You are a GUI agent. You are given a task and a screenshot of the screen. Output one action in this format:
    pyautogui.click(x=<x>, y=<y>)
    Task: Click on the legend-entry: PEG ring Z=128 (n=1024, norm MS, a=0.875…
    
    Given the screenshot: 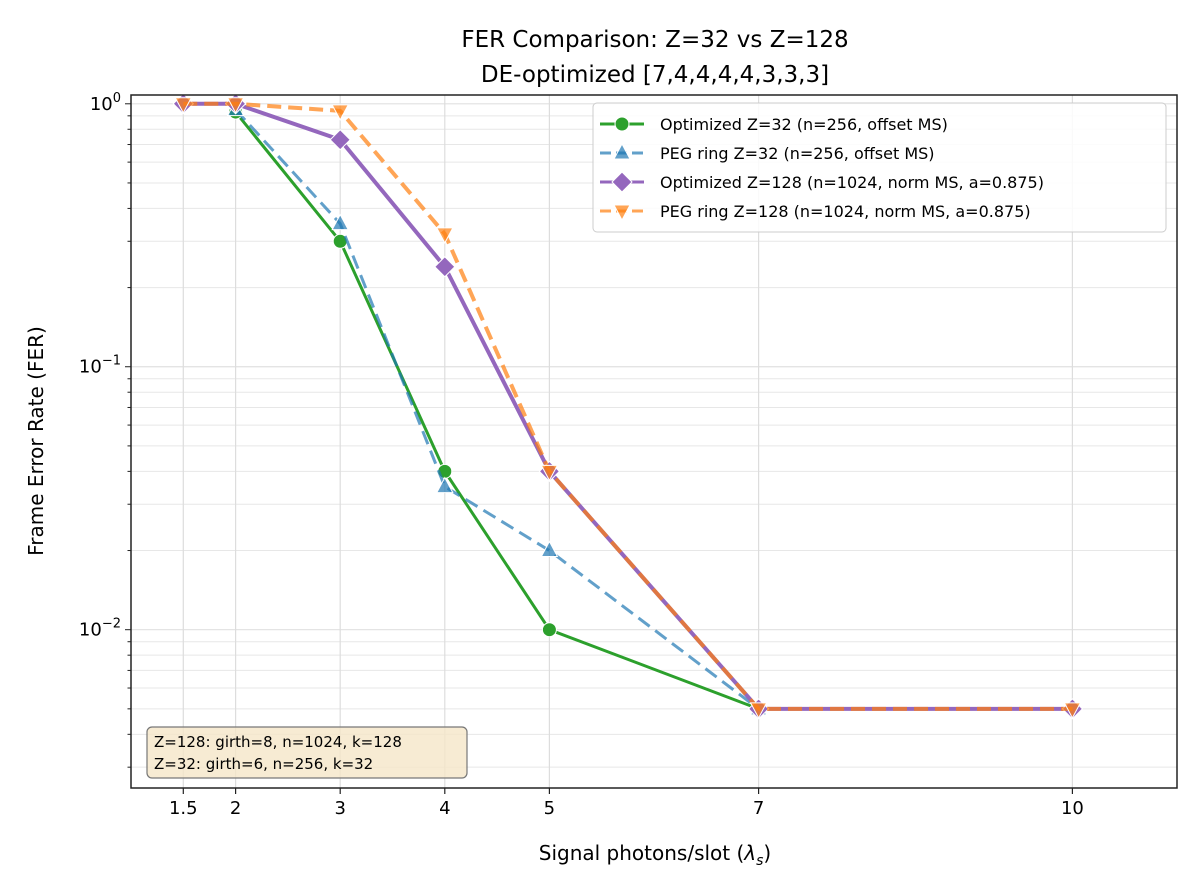 What is the action you would take?
    pyautogui.click(x=815, y=212)
    